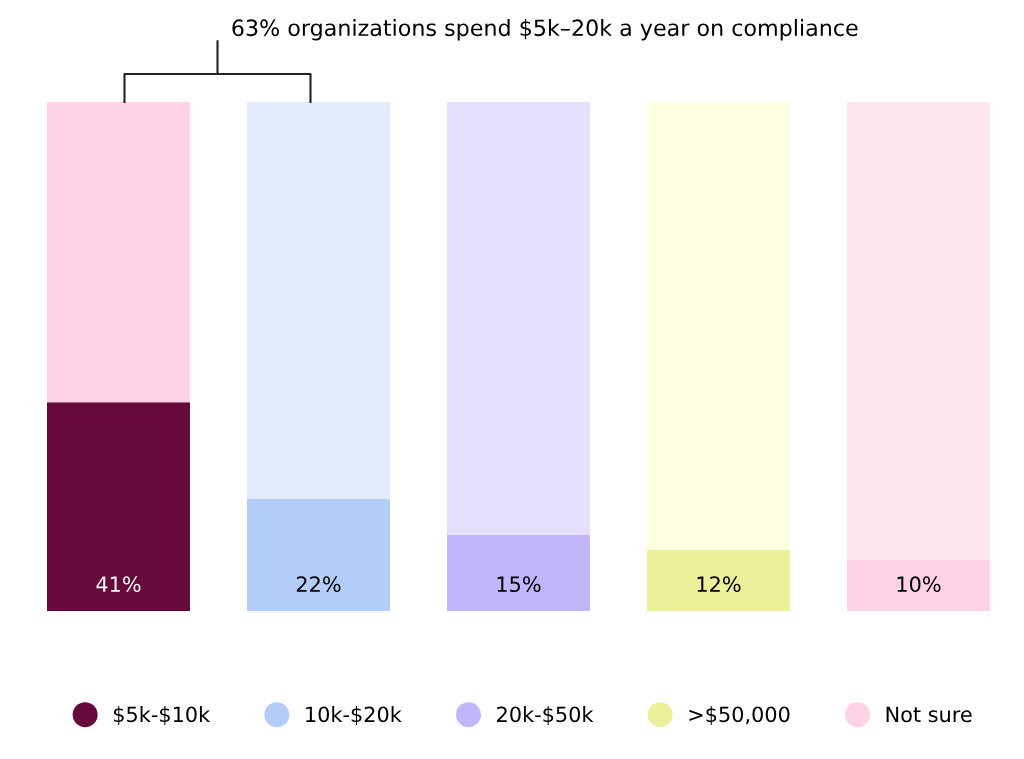 This screenshot has width=1024, height=759. Describe the element at coordinates (545, 29) in the screenshot. I see `text: 63% organizations spend $5k–20k a year on compliance` at that location.